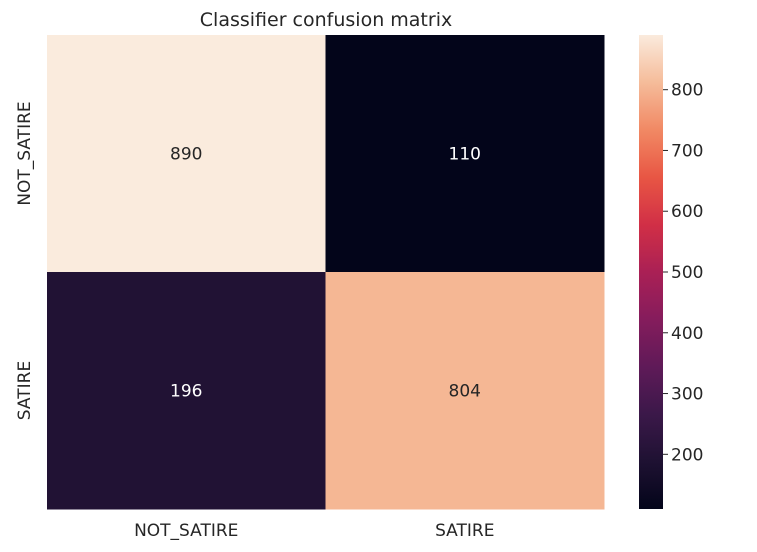 The width and height of the screenshot is (757, 552). I want to click on cell-value-label: 890, so click(186, 155).